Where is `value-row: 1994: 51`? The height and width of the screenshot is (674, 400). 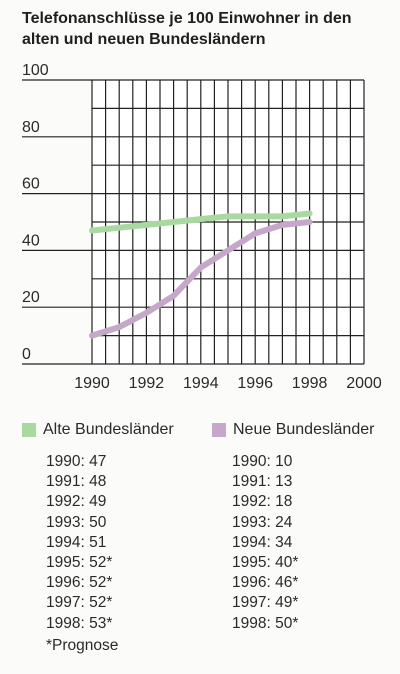 value-row: 1994: 51 is located at coordinates (76, 542).